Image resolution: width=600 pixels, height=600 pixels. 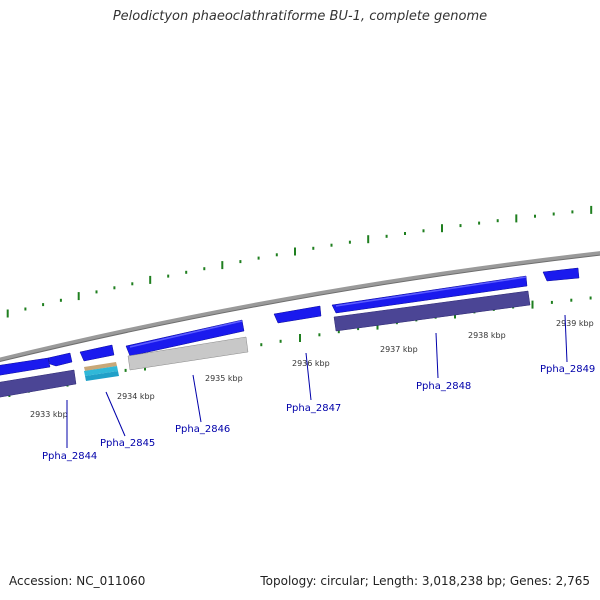 What do you see at coordinates (188, 353) in the screenshot?
I see `pseudogene-bar` at bounding box center [188, 353].